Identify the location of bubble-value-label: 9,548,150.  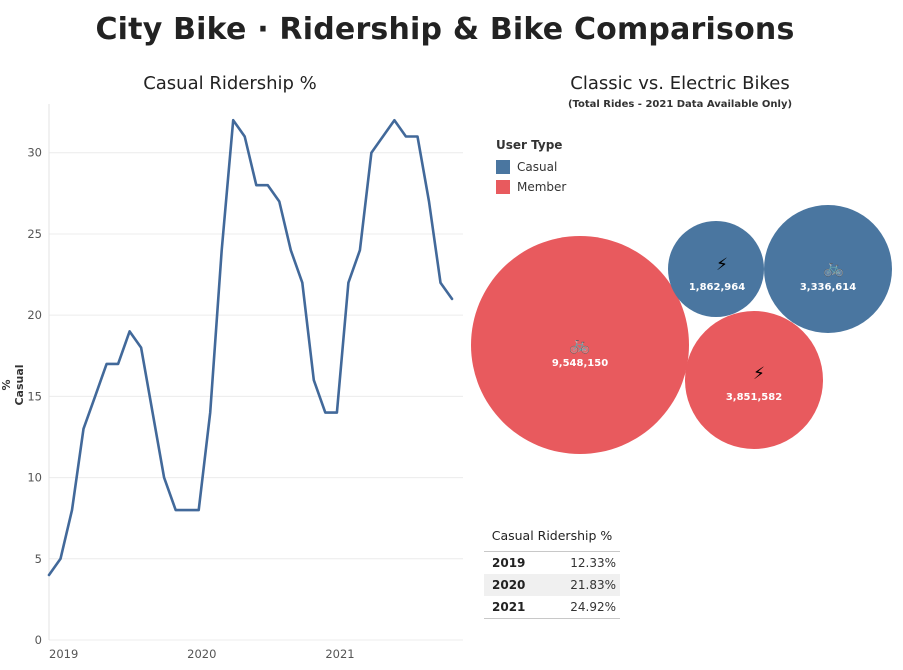
(580, 363).